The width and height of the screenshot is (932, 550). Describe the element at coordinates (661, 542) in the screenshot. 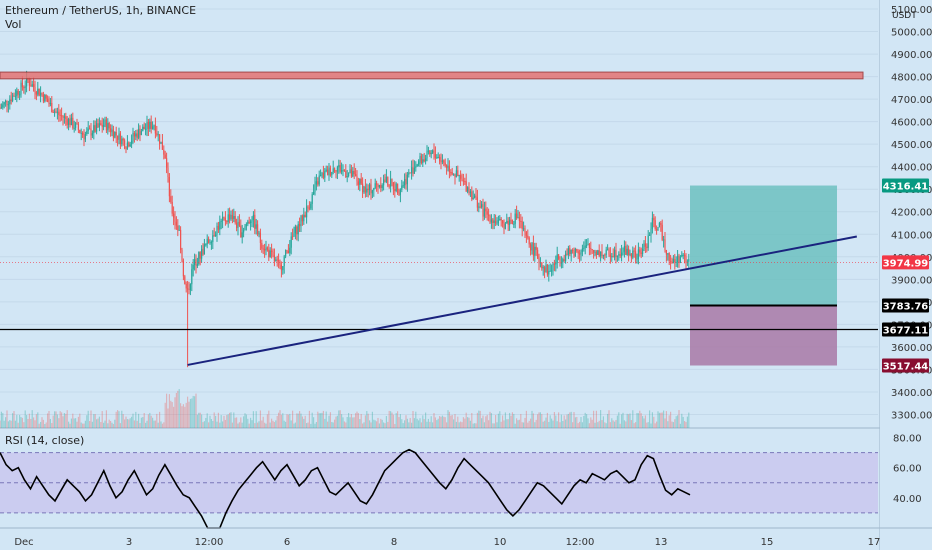

I see `time-tick-label: 13` at that location.